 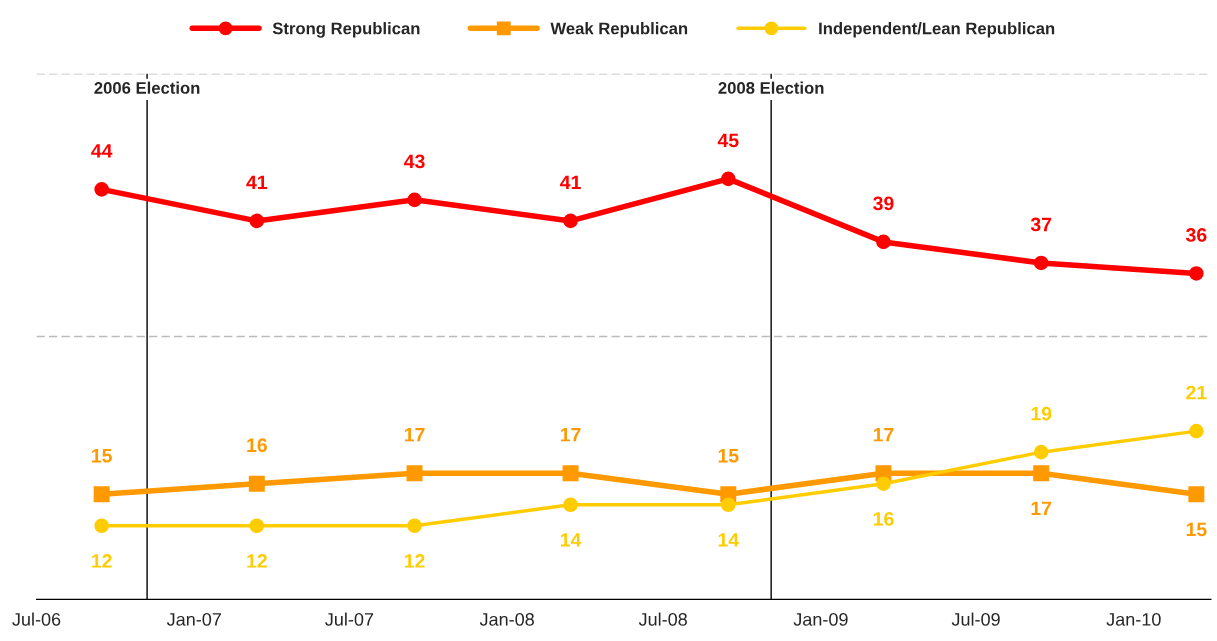 What do you see at coordinates (346, 30) in the screenshot?
I see `legend-label: Strong Republican` at bounding box center [346, 30].